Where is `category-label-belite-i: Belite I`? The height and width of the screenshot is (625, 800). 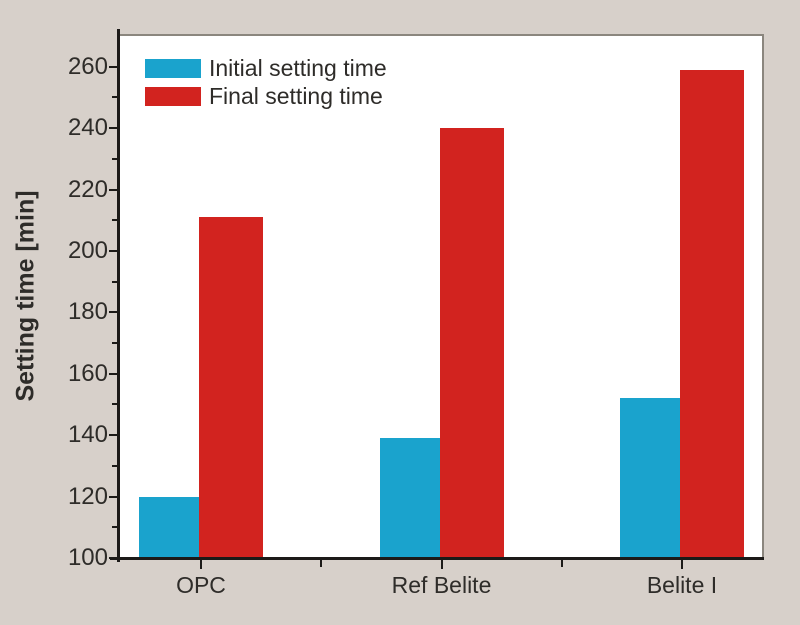 category-label-belite-i: Belite I is located at coordinates (682, 585).